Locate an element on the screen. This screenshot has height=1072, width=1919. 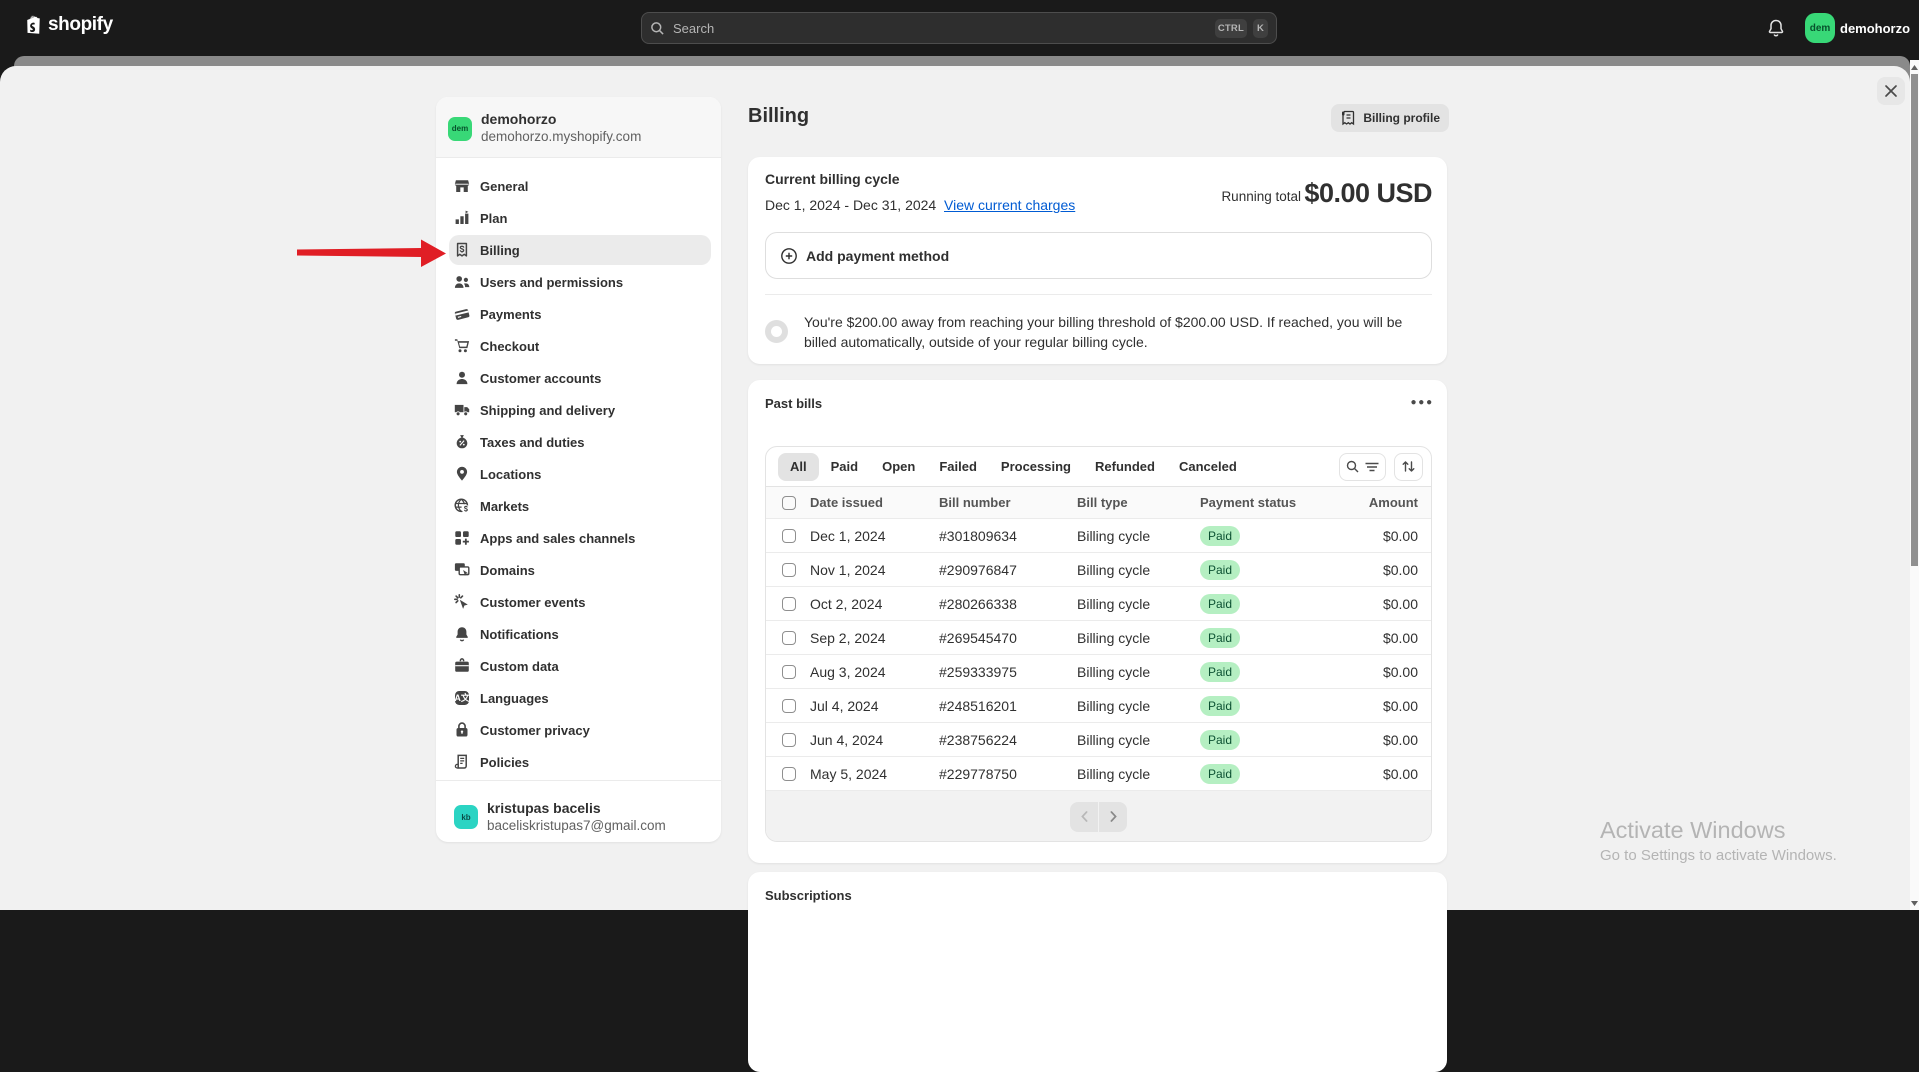
svg-text: A文 is located at coordinates (462, 697).